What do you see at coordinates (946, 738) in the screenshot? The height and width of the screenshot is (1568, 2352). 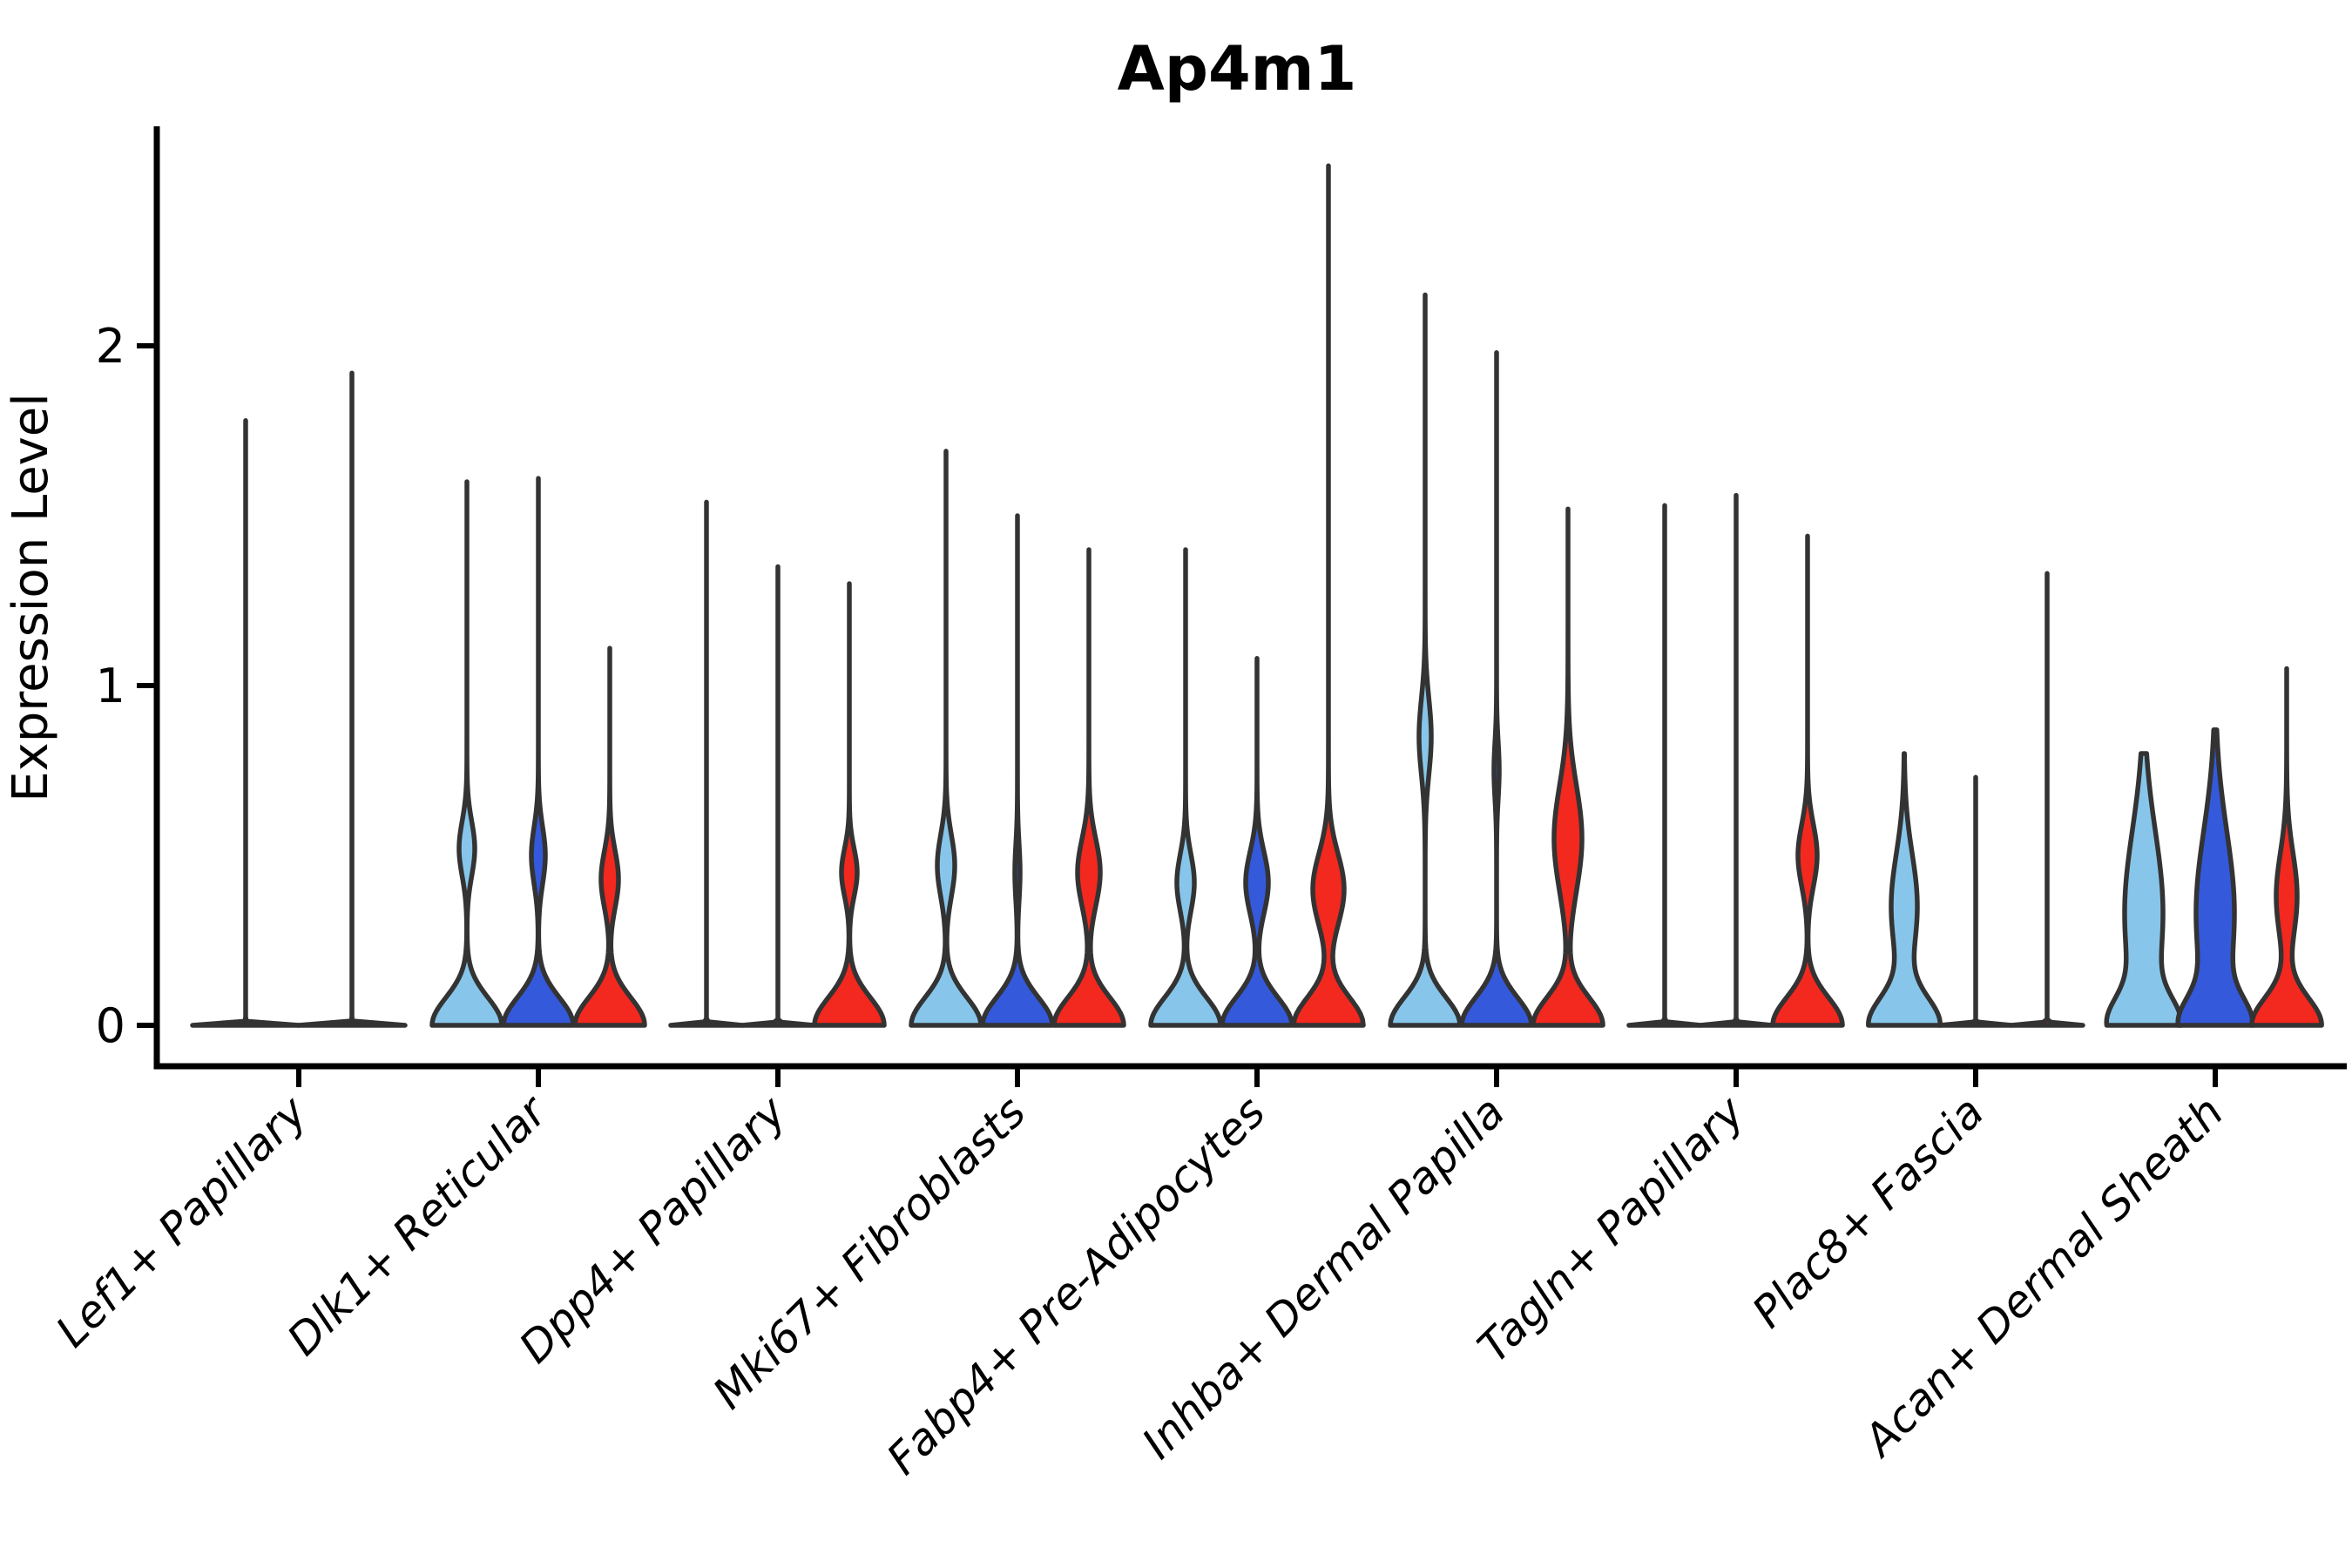 I see `violin-mki67-fibroblasts-lightblue` at bounding box center [946, 738].